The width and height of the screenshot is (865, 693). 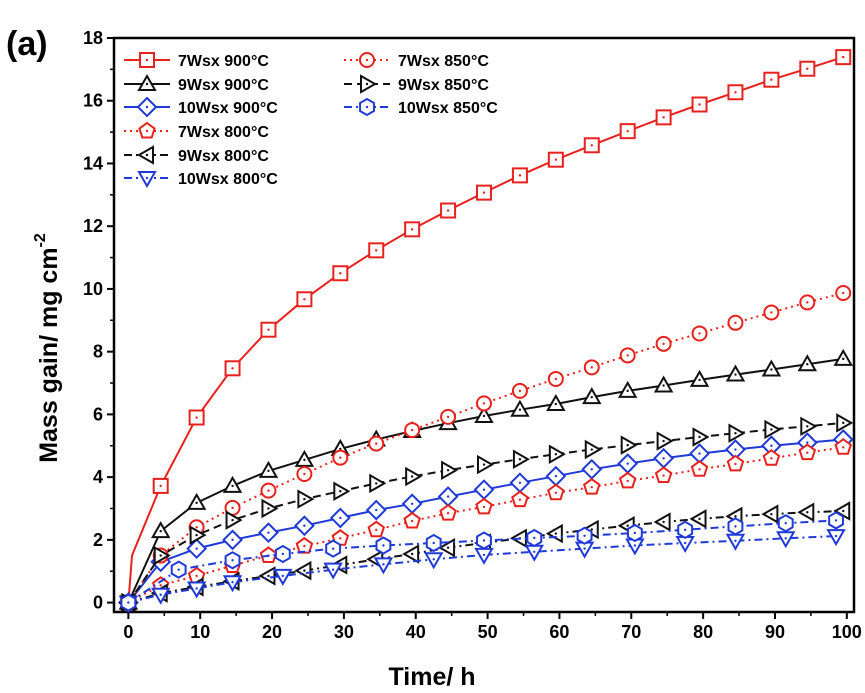 I want to click on legend-label: 9Wsx 800°C, so click(x=223, y=156).